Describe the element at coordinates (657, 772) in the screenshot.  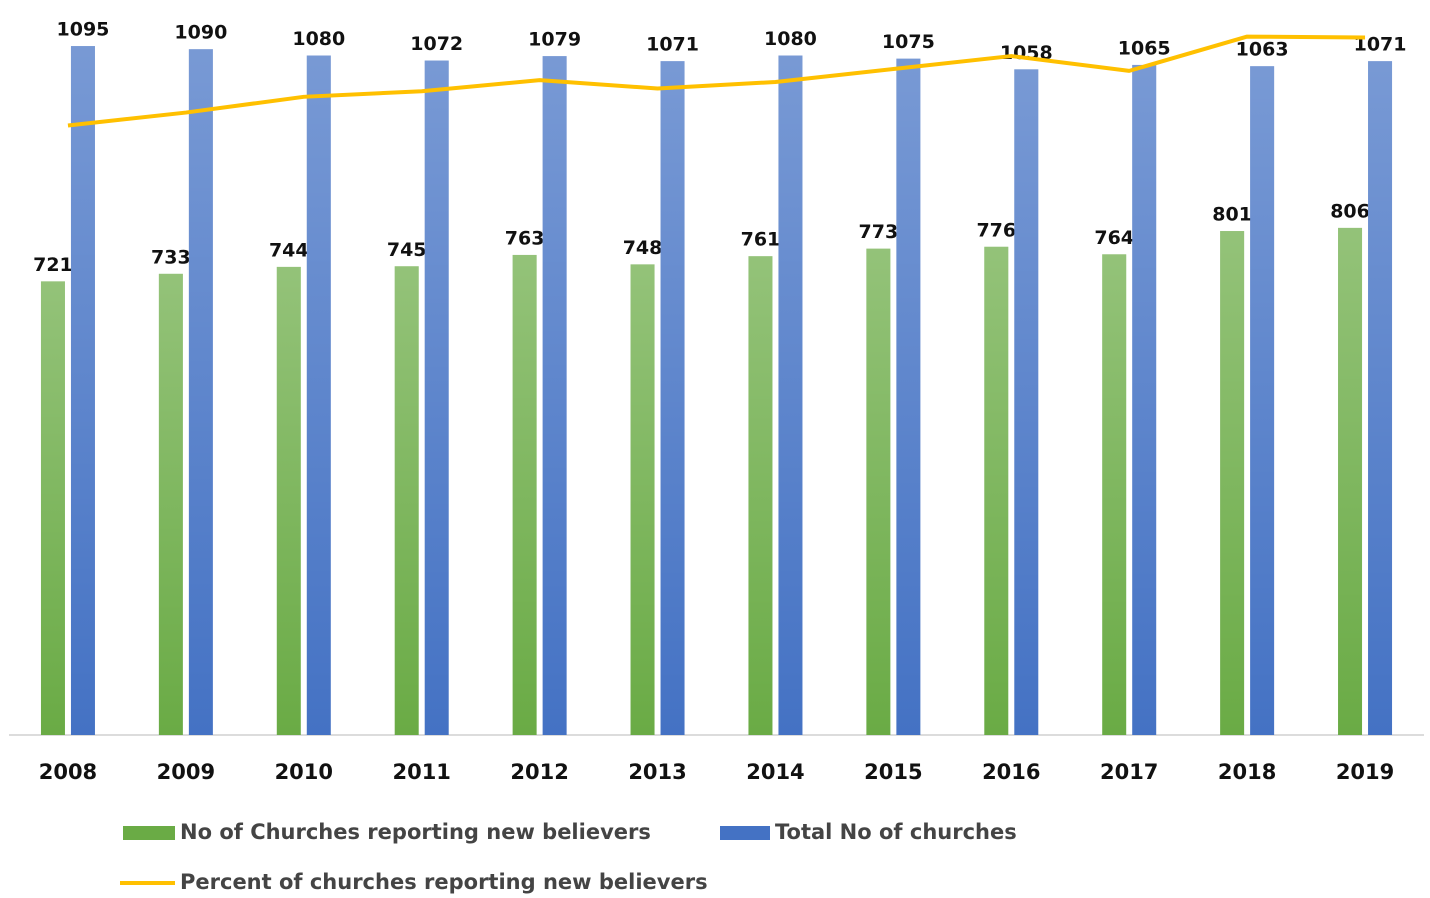
I see `x-tick-label: 2013` at that location.